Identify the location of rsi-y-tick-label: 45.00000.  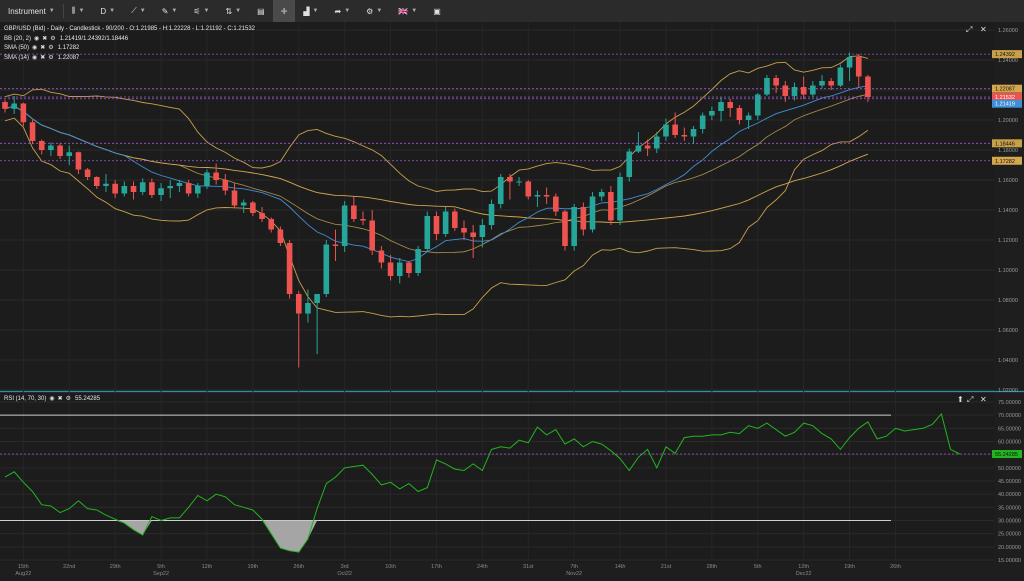
(1009, 482).